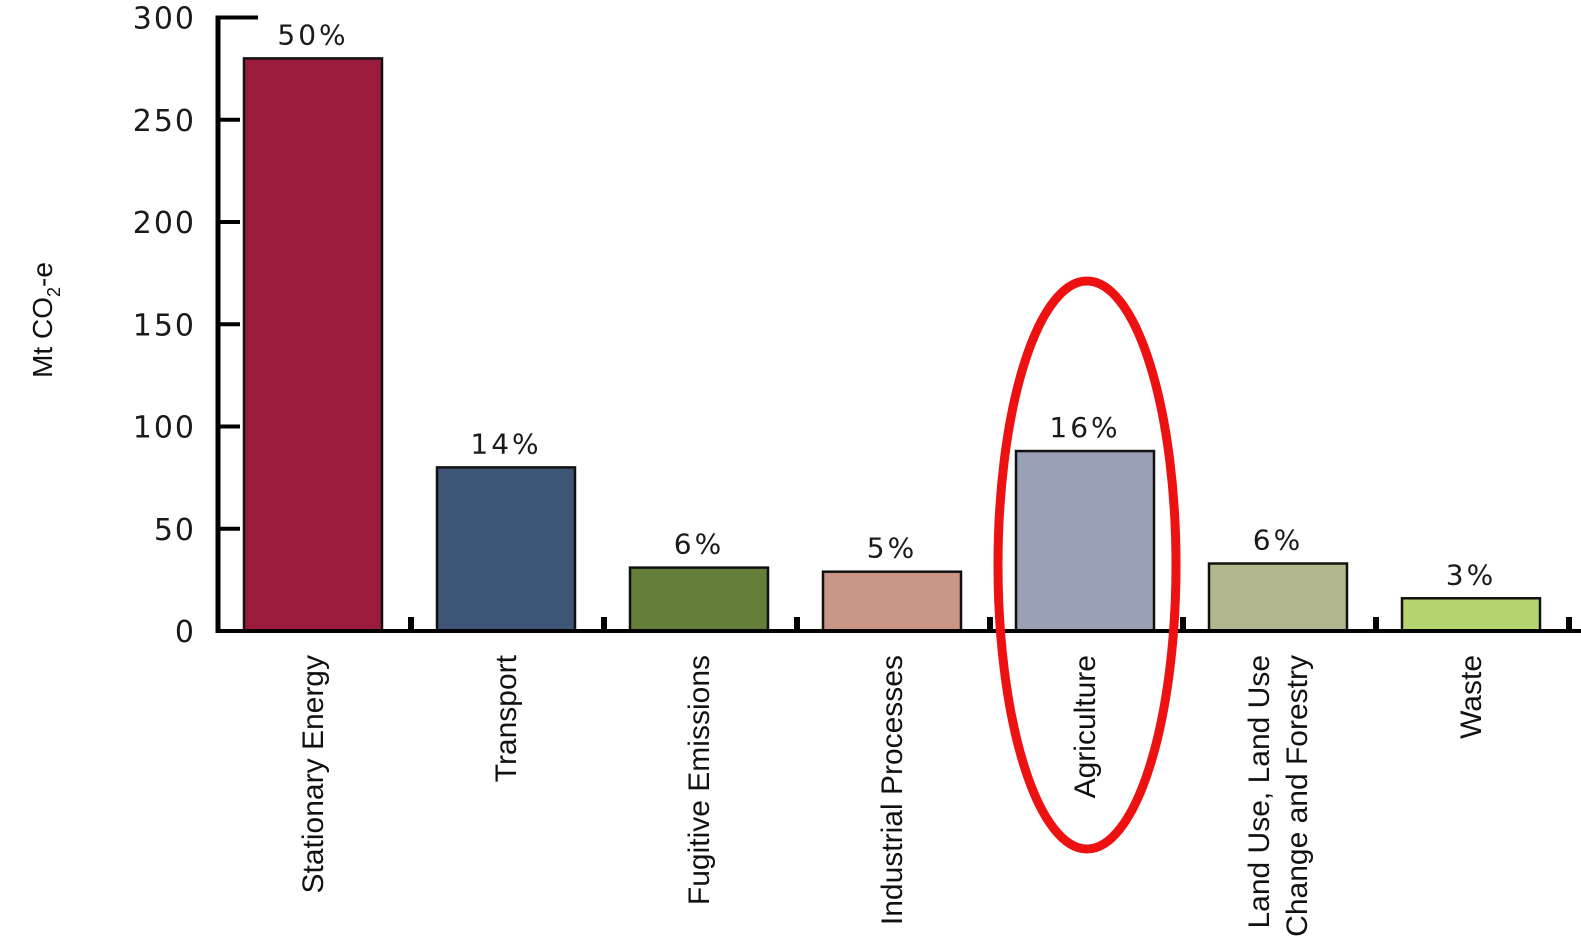 This screenshot has height=943, width=1581. Describe the element at coordinates (892, 548) in the screenshot. I see `bar-data-label: 5%` at that location.